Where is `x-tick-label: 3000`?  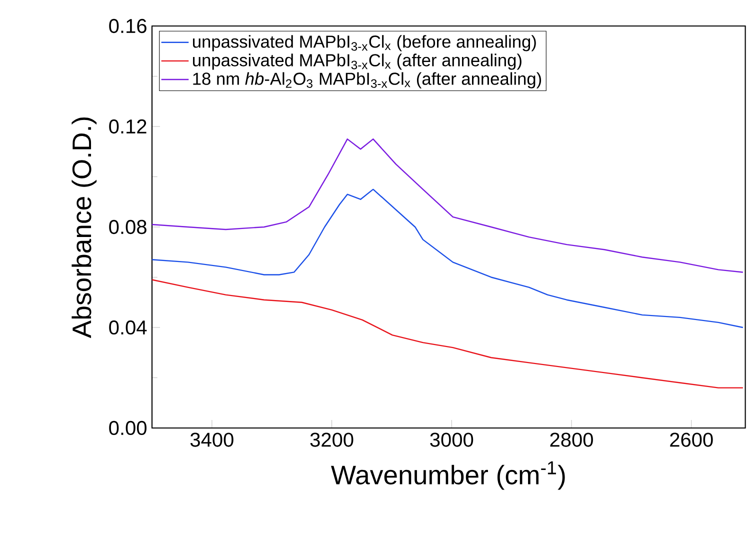 x-tick-label: 3000 is located at coordinates (452, 439).